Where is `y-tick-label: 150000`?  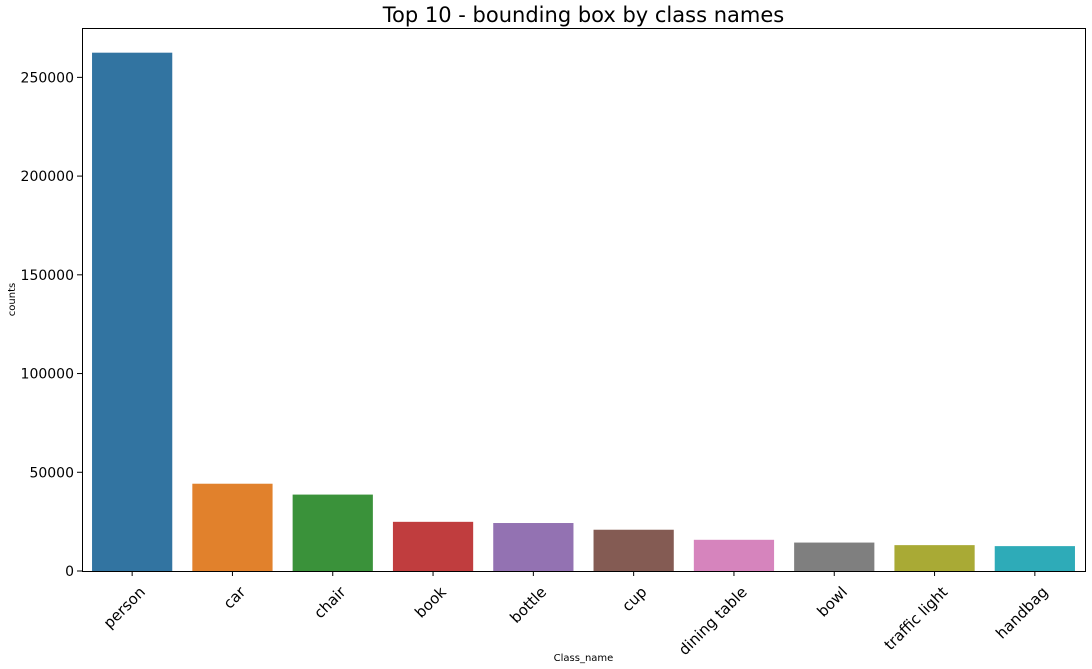 y-tick-label: 150000 is located at coordinates (47, 276).